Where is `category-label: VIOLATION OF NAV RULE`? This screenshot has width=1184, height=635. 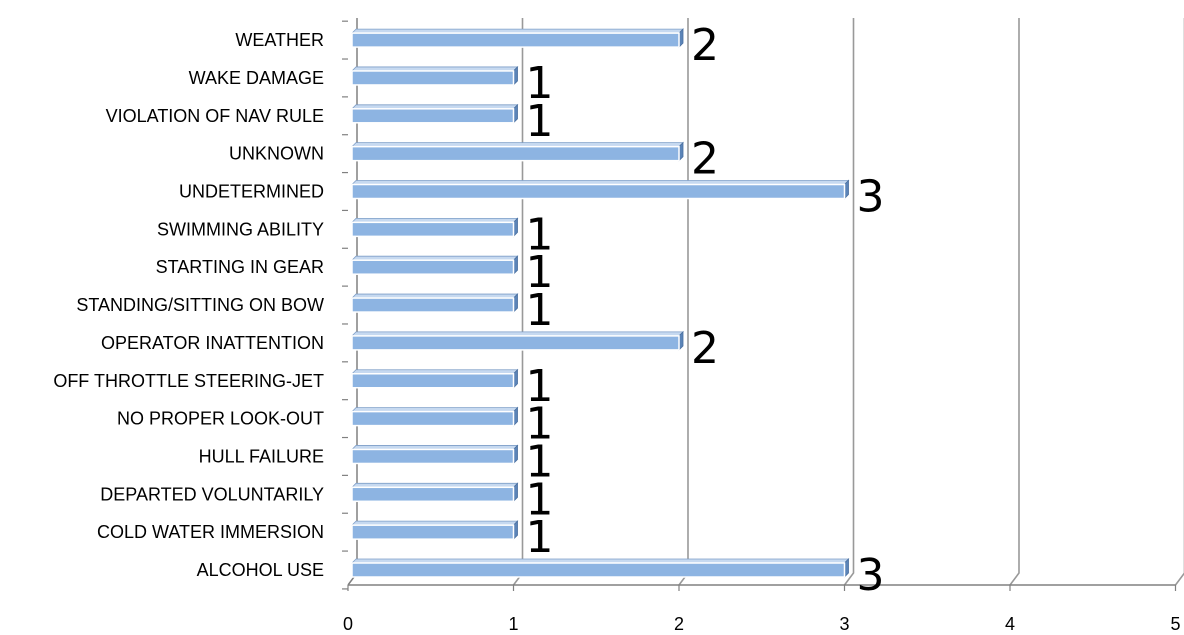
category-label: VIOLATION OF NAV RULE is located at coordinates (215, 116).